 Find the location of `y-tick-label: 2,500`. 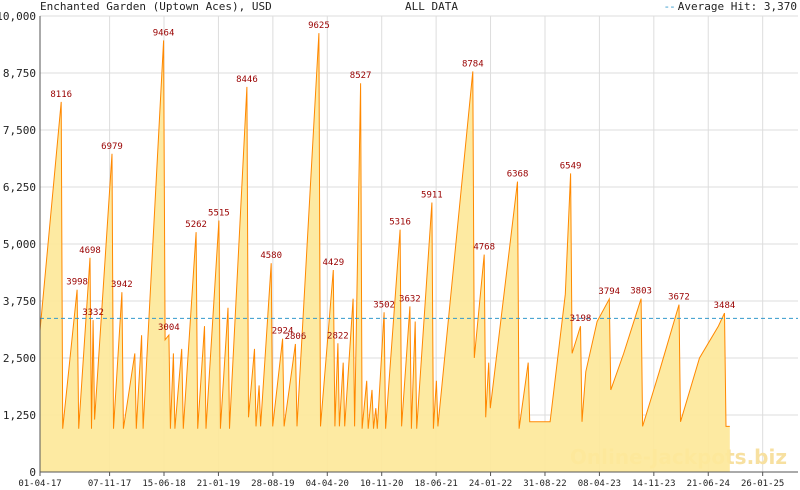

y-tick-label: 2,500 is located at coordinates (19, 358).